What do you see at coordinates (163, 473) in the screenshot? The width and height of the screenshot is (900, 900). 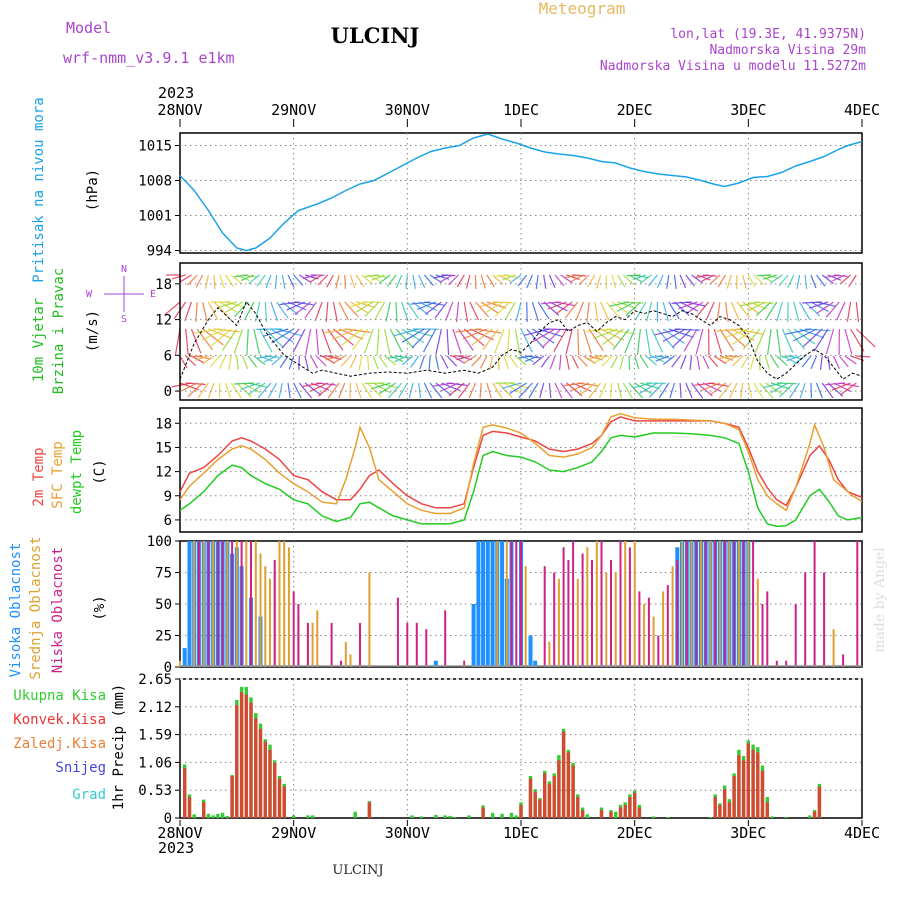 I see `temperature-ytick-label: 12` at bounding box center [163, 473].